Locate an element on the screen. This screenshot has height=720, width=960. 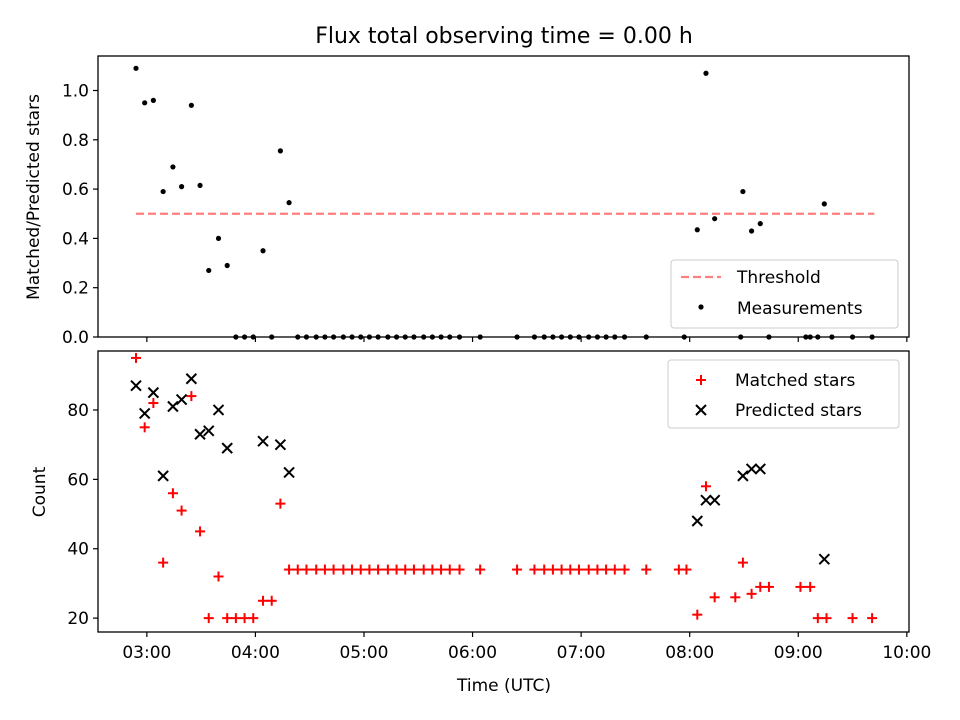
x-axis-label: Time (UTC) is located at coordinates (503, 686).